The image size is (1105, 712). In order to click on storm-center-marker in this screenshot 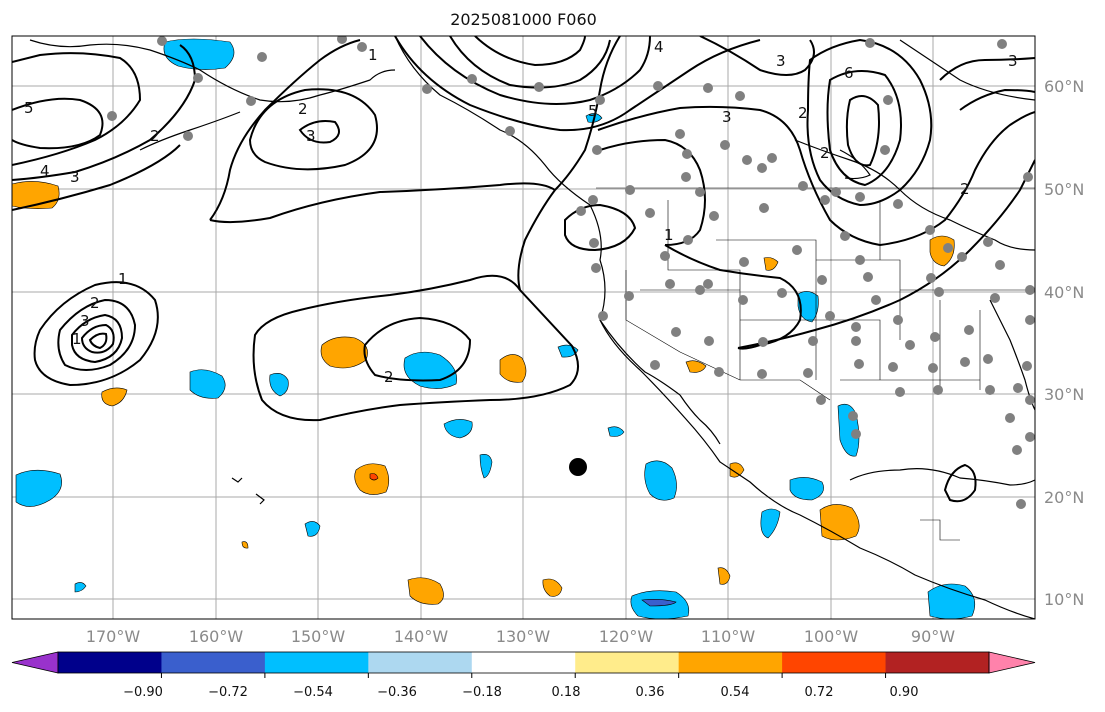, I will do `click(578, 467)`.